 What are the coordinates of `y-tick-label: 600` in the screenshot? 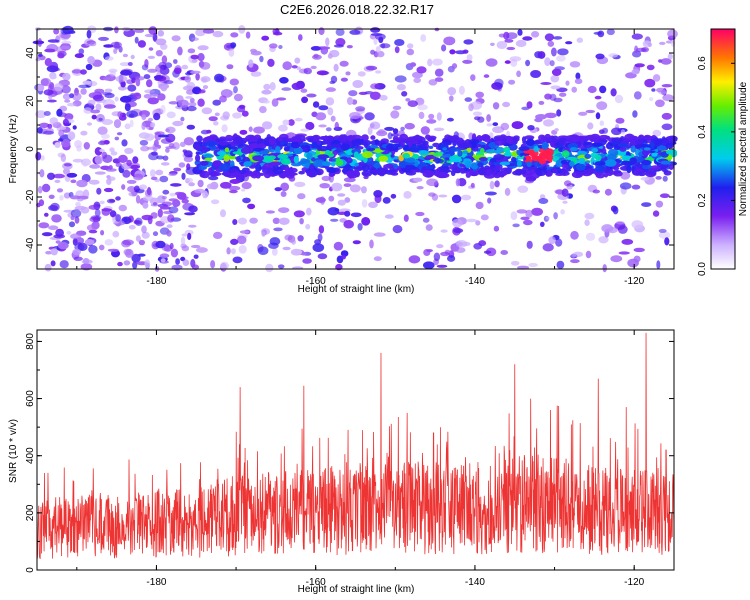 It's located at (30, 398).